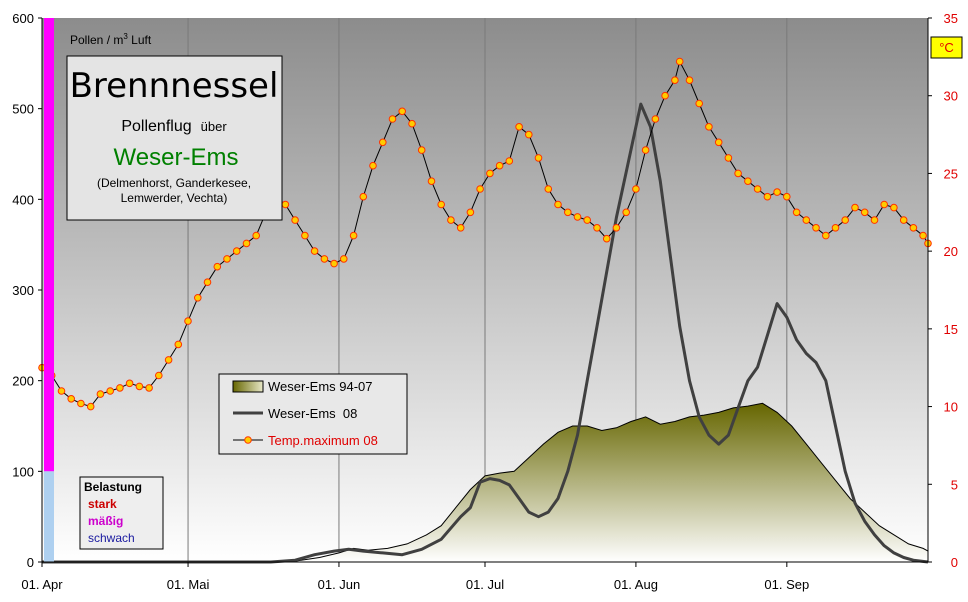  I want to click on left-tick-label: 300, so click(23, 290).